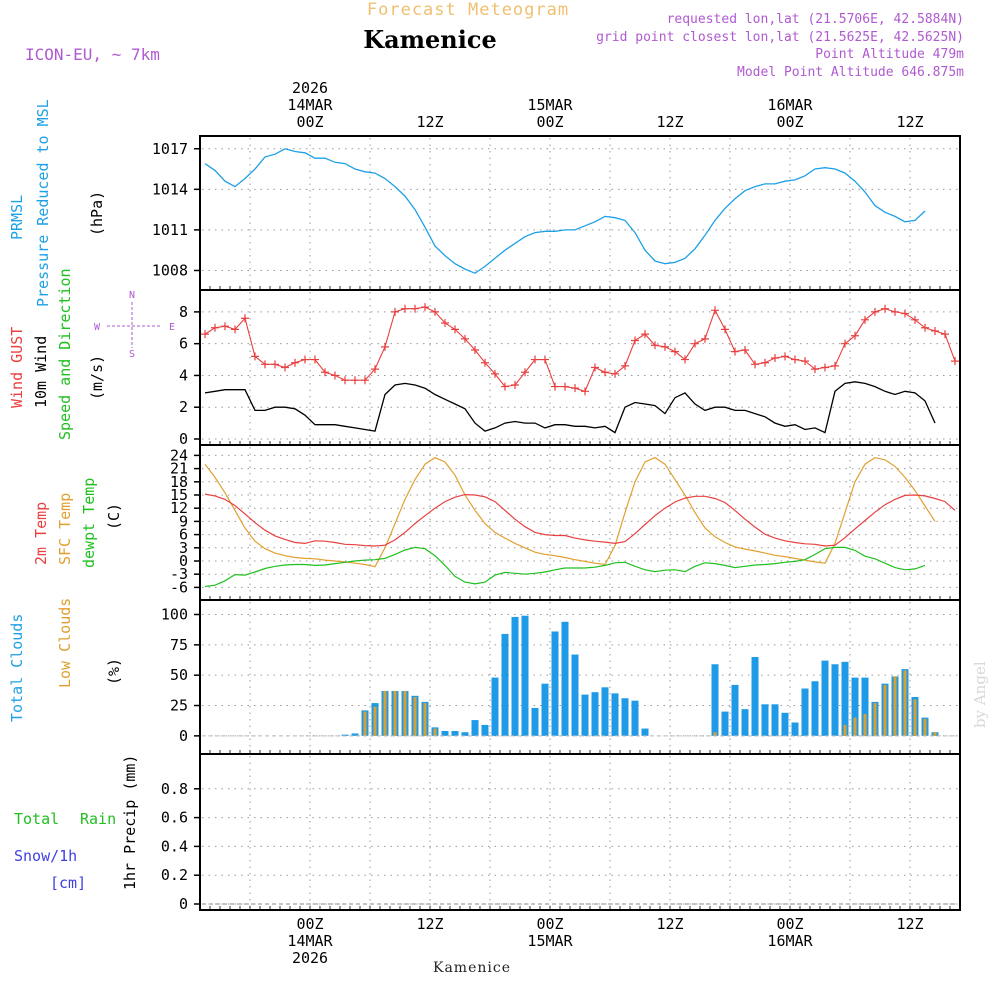  Describe the element at coordinates (549, 122) in the screenshot. I see `top-time-label: 00Z` at that location.